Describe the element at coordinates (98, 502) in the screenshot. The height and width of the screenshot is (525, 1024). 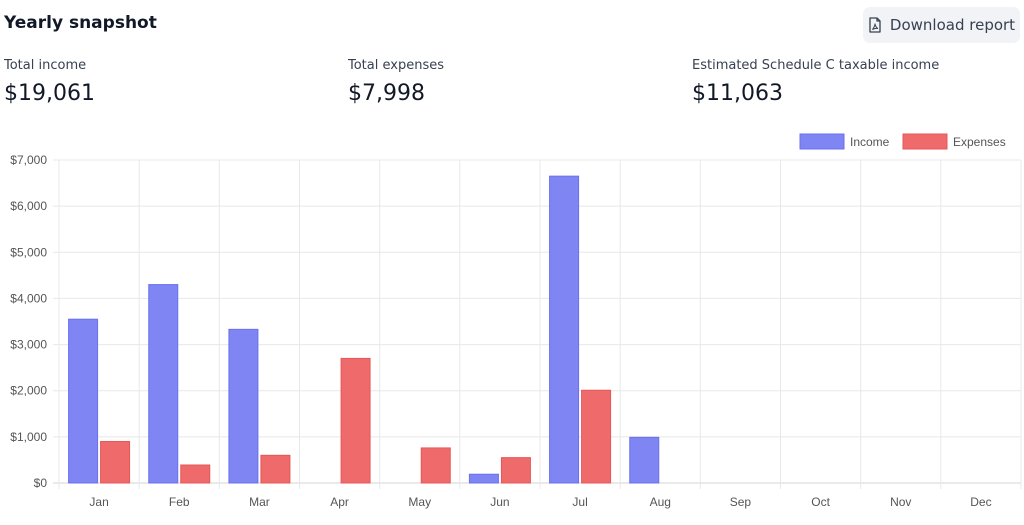
I see `x-tick-label: Jan` at that location.